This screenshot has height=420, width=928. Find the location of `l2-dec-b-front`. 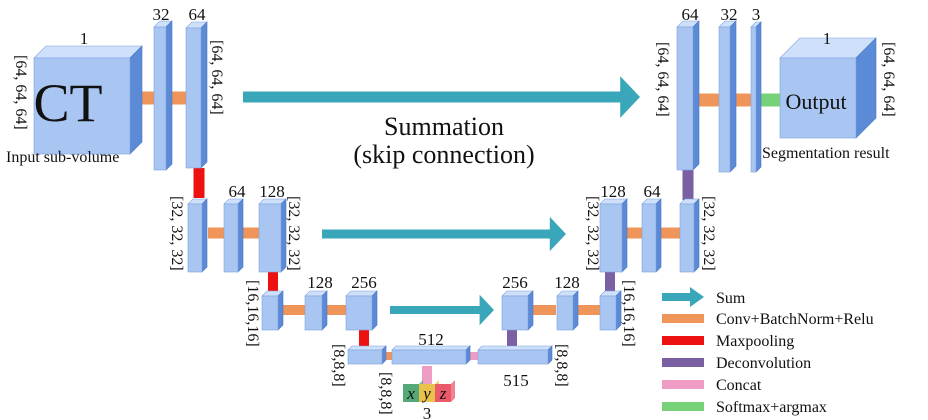

l2-dec-b-front is located at coordinates (649, 238).